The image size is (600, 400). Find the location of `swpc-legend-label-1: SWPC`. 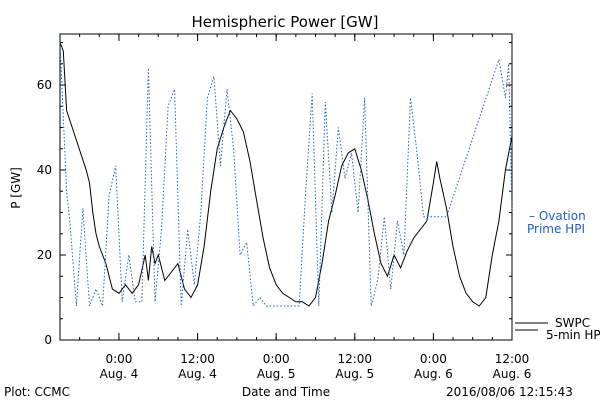

swpc-legend-label-1: SWPC is located at coordinates (572, 323).